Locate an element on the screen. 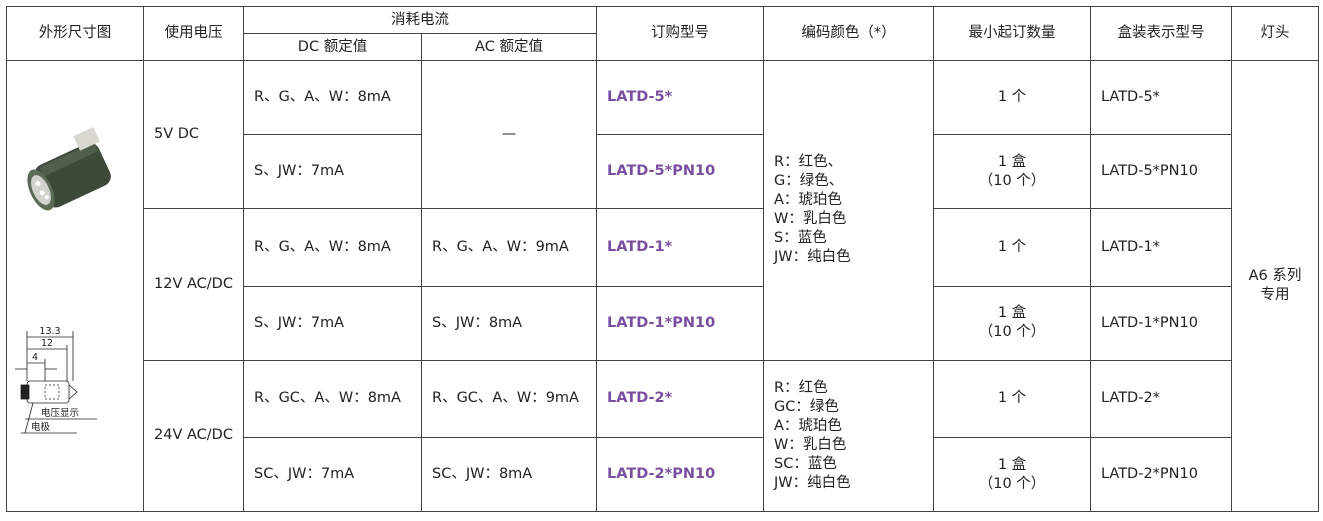  dimension-label: 12 is located at coordinates (47, 343).